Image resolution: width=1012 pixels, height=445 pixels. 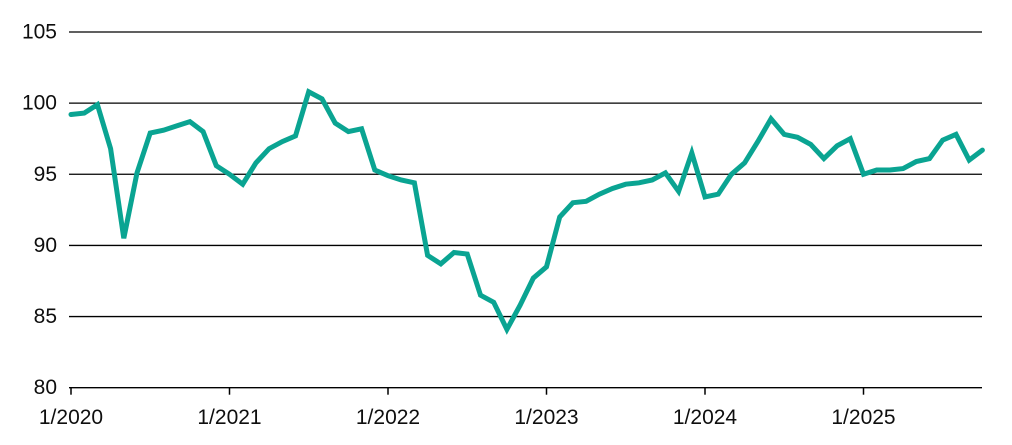 I want to click on x-tick-label-1/2025: 1/2025, so click(x=863, y=417).